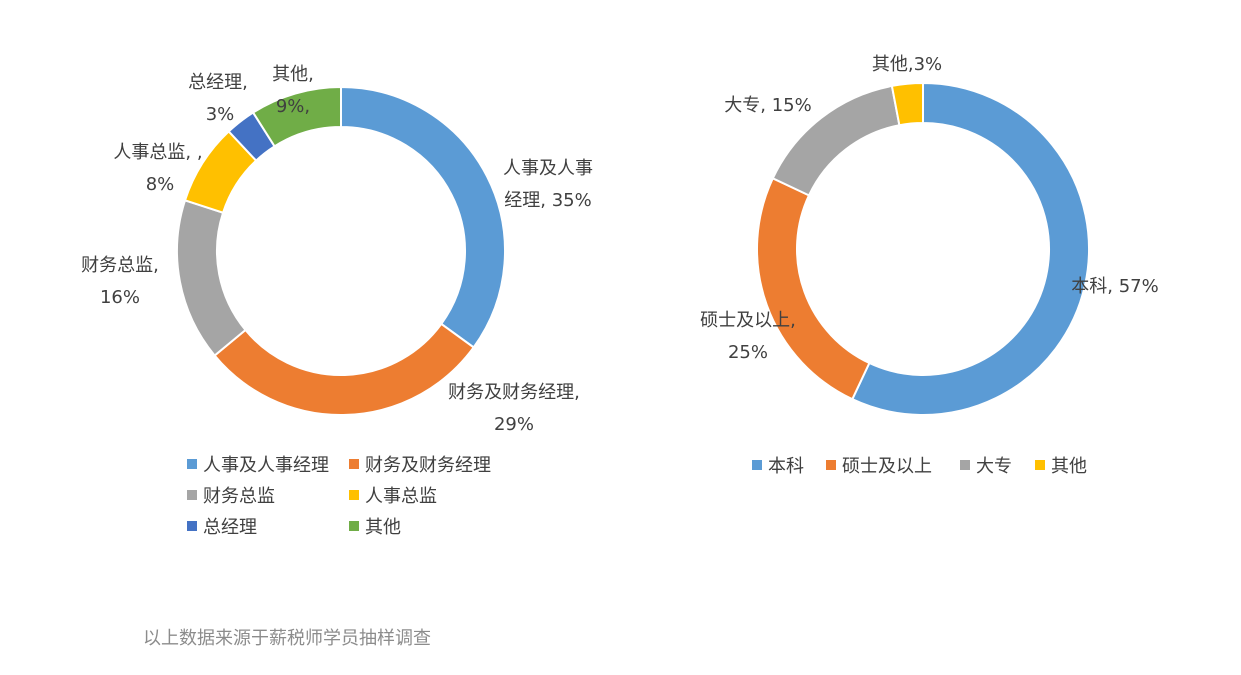  Describe the element at coordinates (160, 184) in the screenshot. I see `data-label-line: 8%` at that location.